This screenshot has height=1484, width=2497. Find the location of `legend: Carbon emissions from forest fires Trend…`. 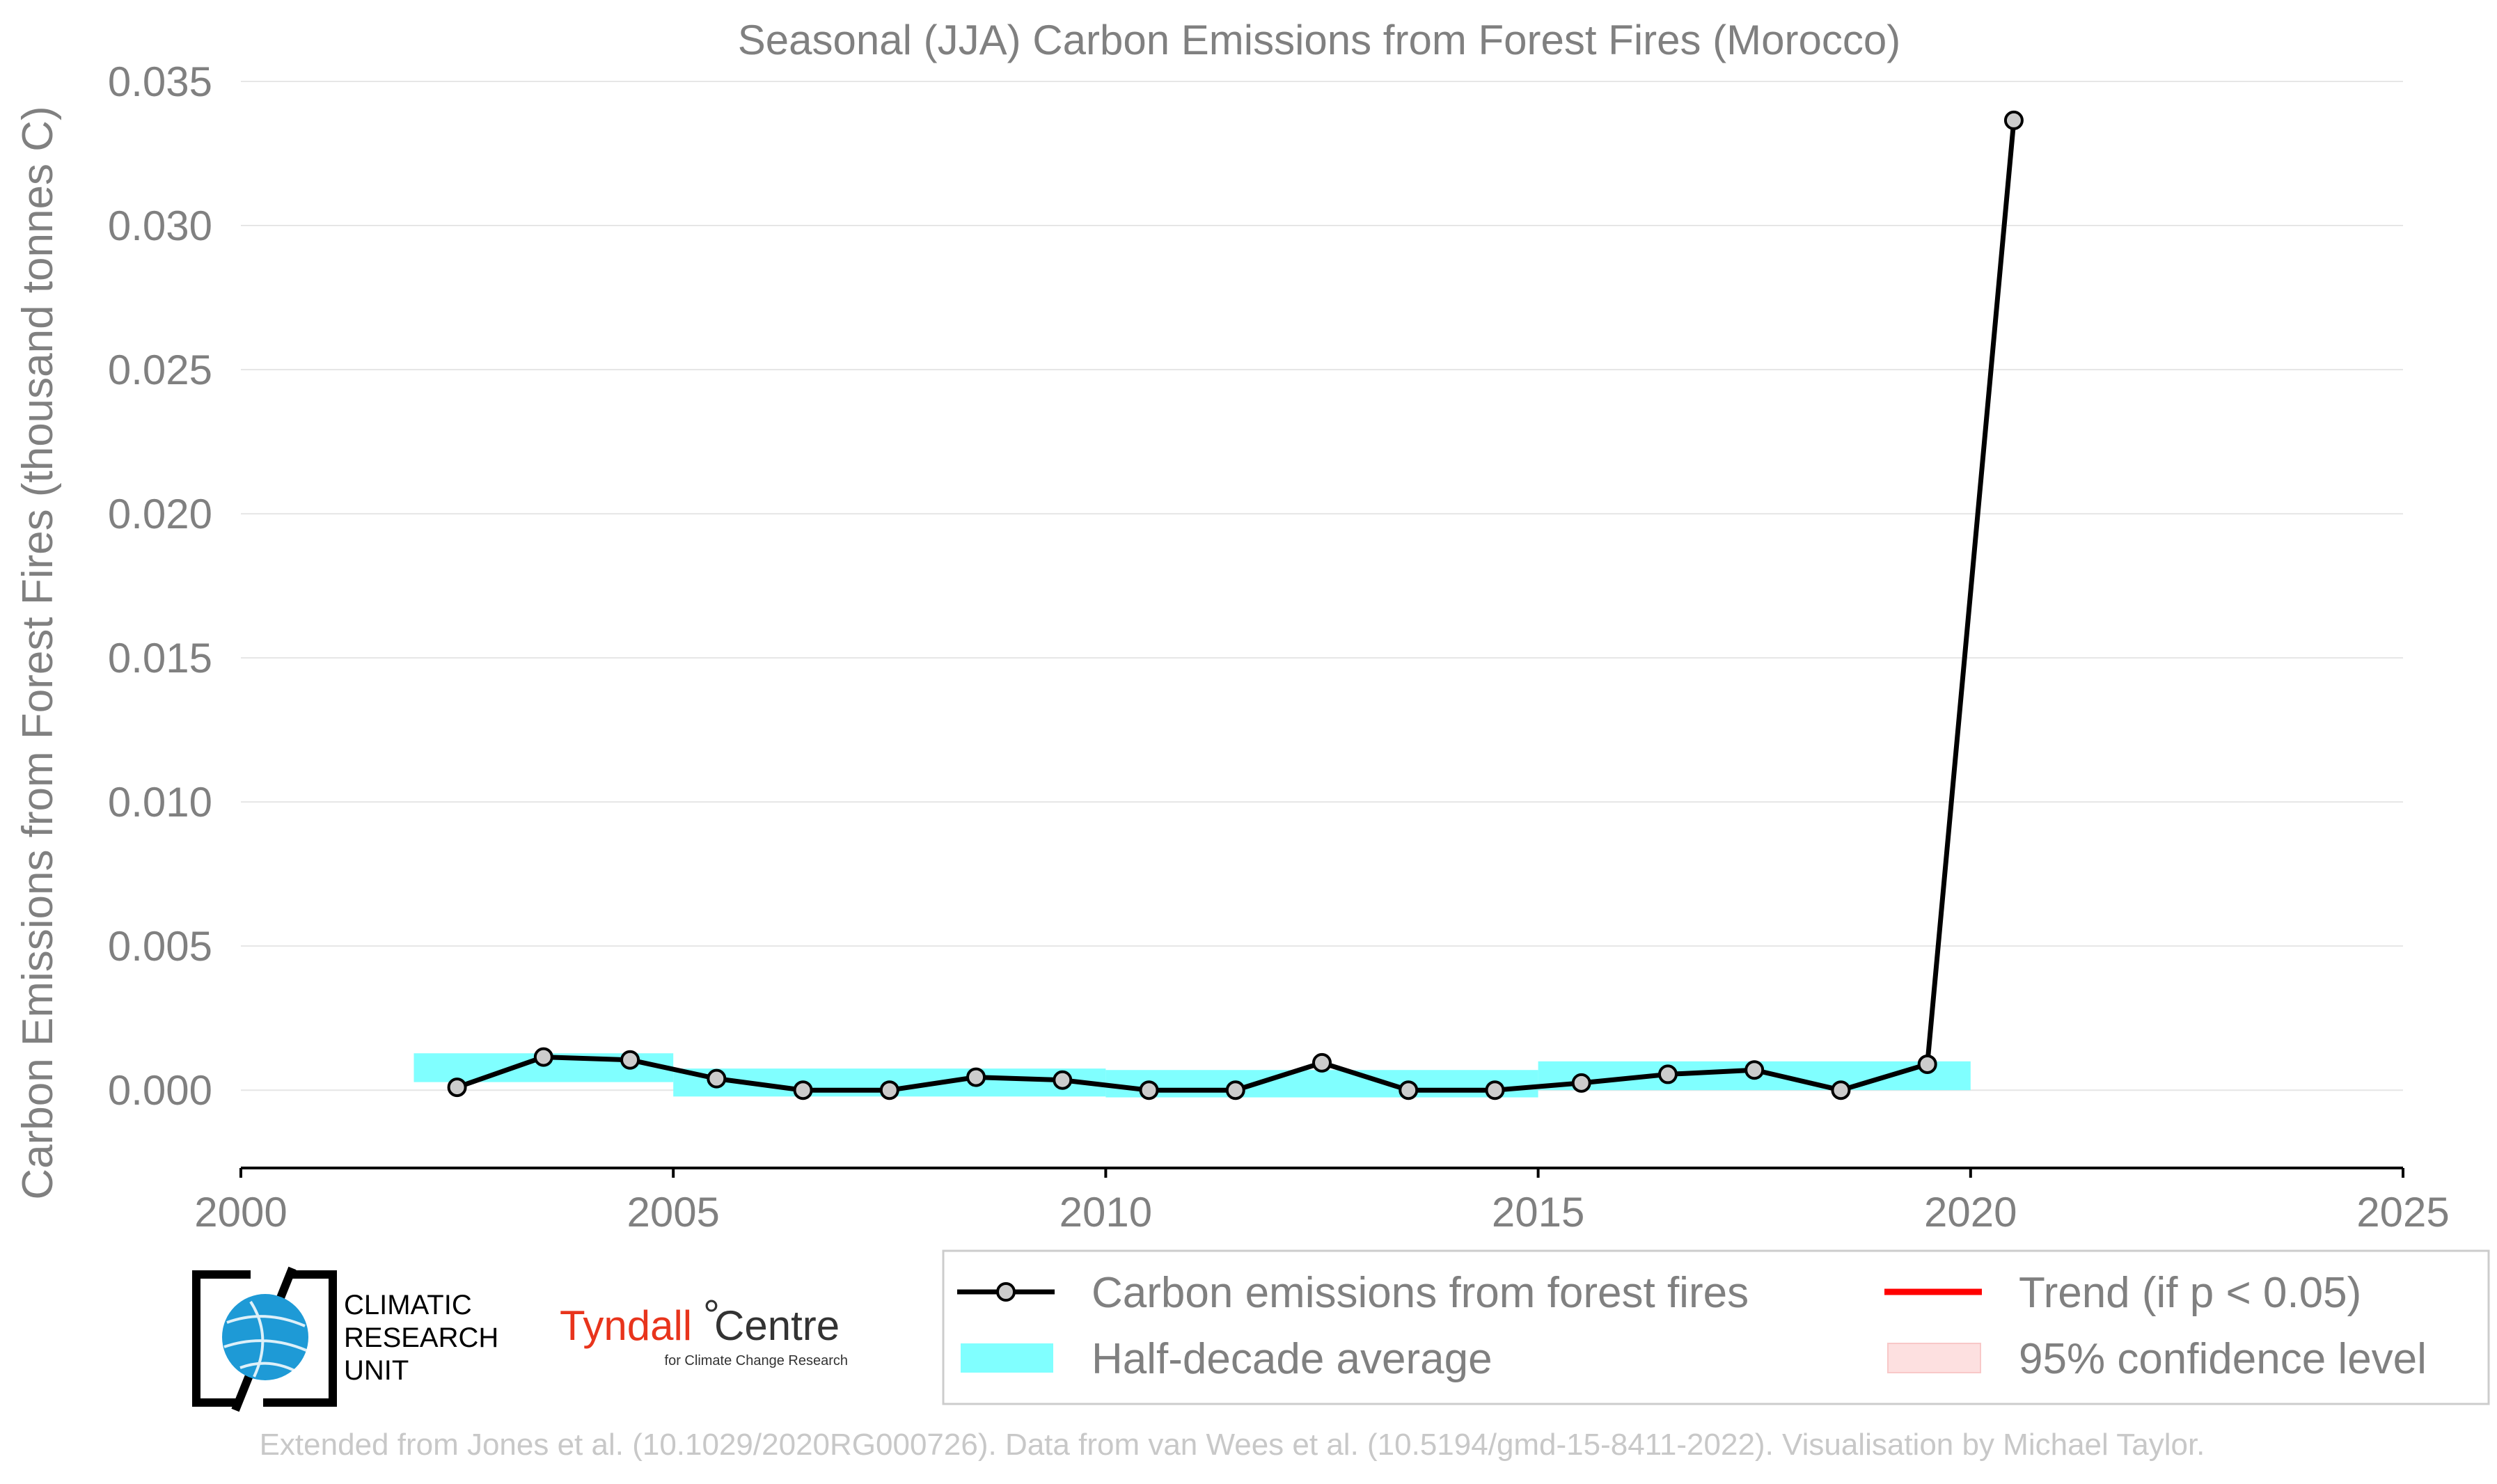

legend: Carbon emissions from forest fires Trend… is located at coordinates (1716, 1327).